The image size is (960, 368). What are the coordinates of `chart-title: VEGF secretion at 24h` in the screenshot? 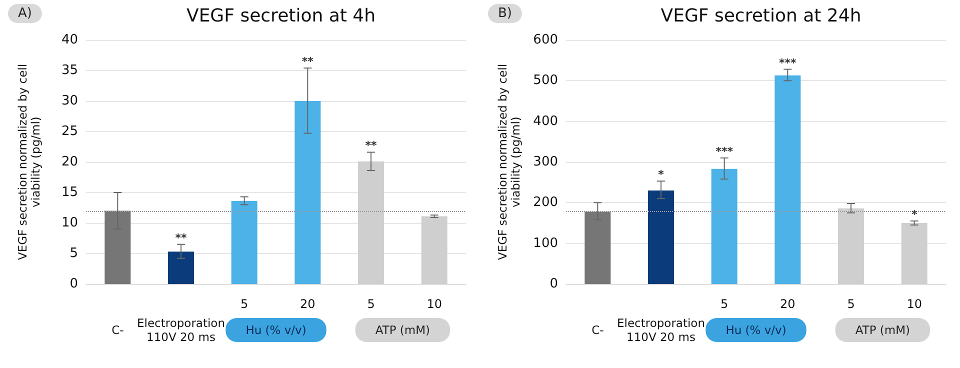 It's located at (761, 16).